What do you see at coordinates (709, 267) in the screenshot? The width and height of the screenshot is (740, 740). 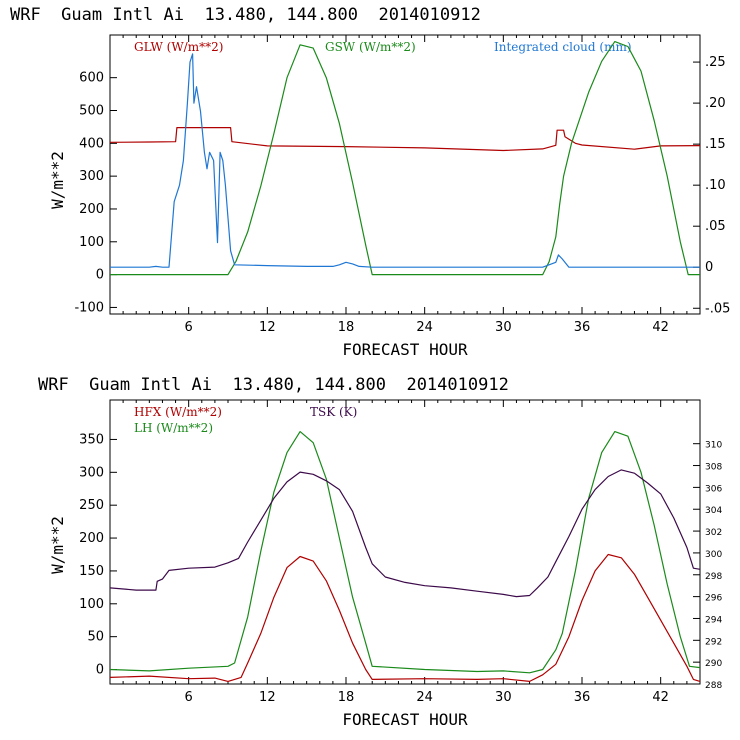 I see `right-tick-label: 0` at bounding box center [709, 267].